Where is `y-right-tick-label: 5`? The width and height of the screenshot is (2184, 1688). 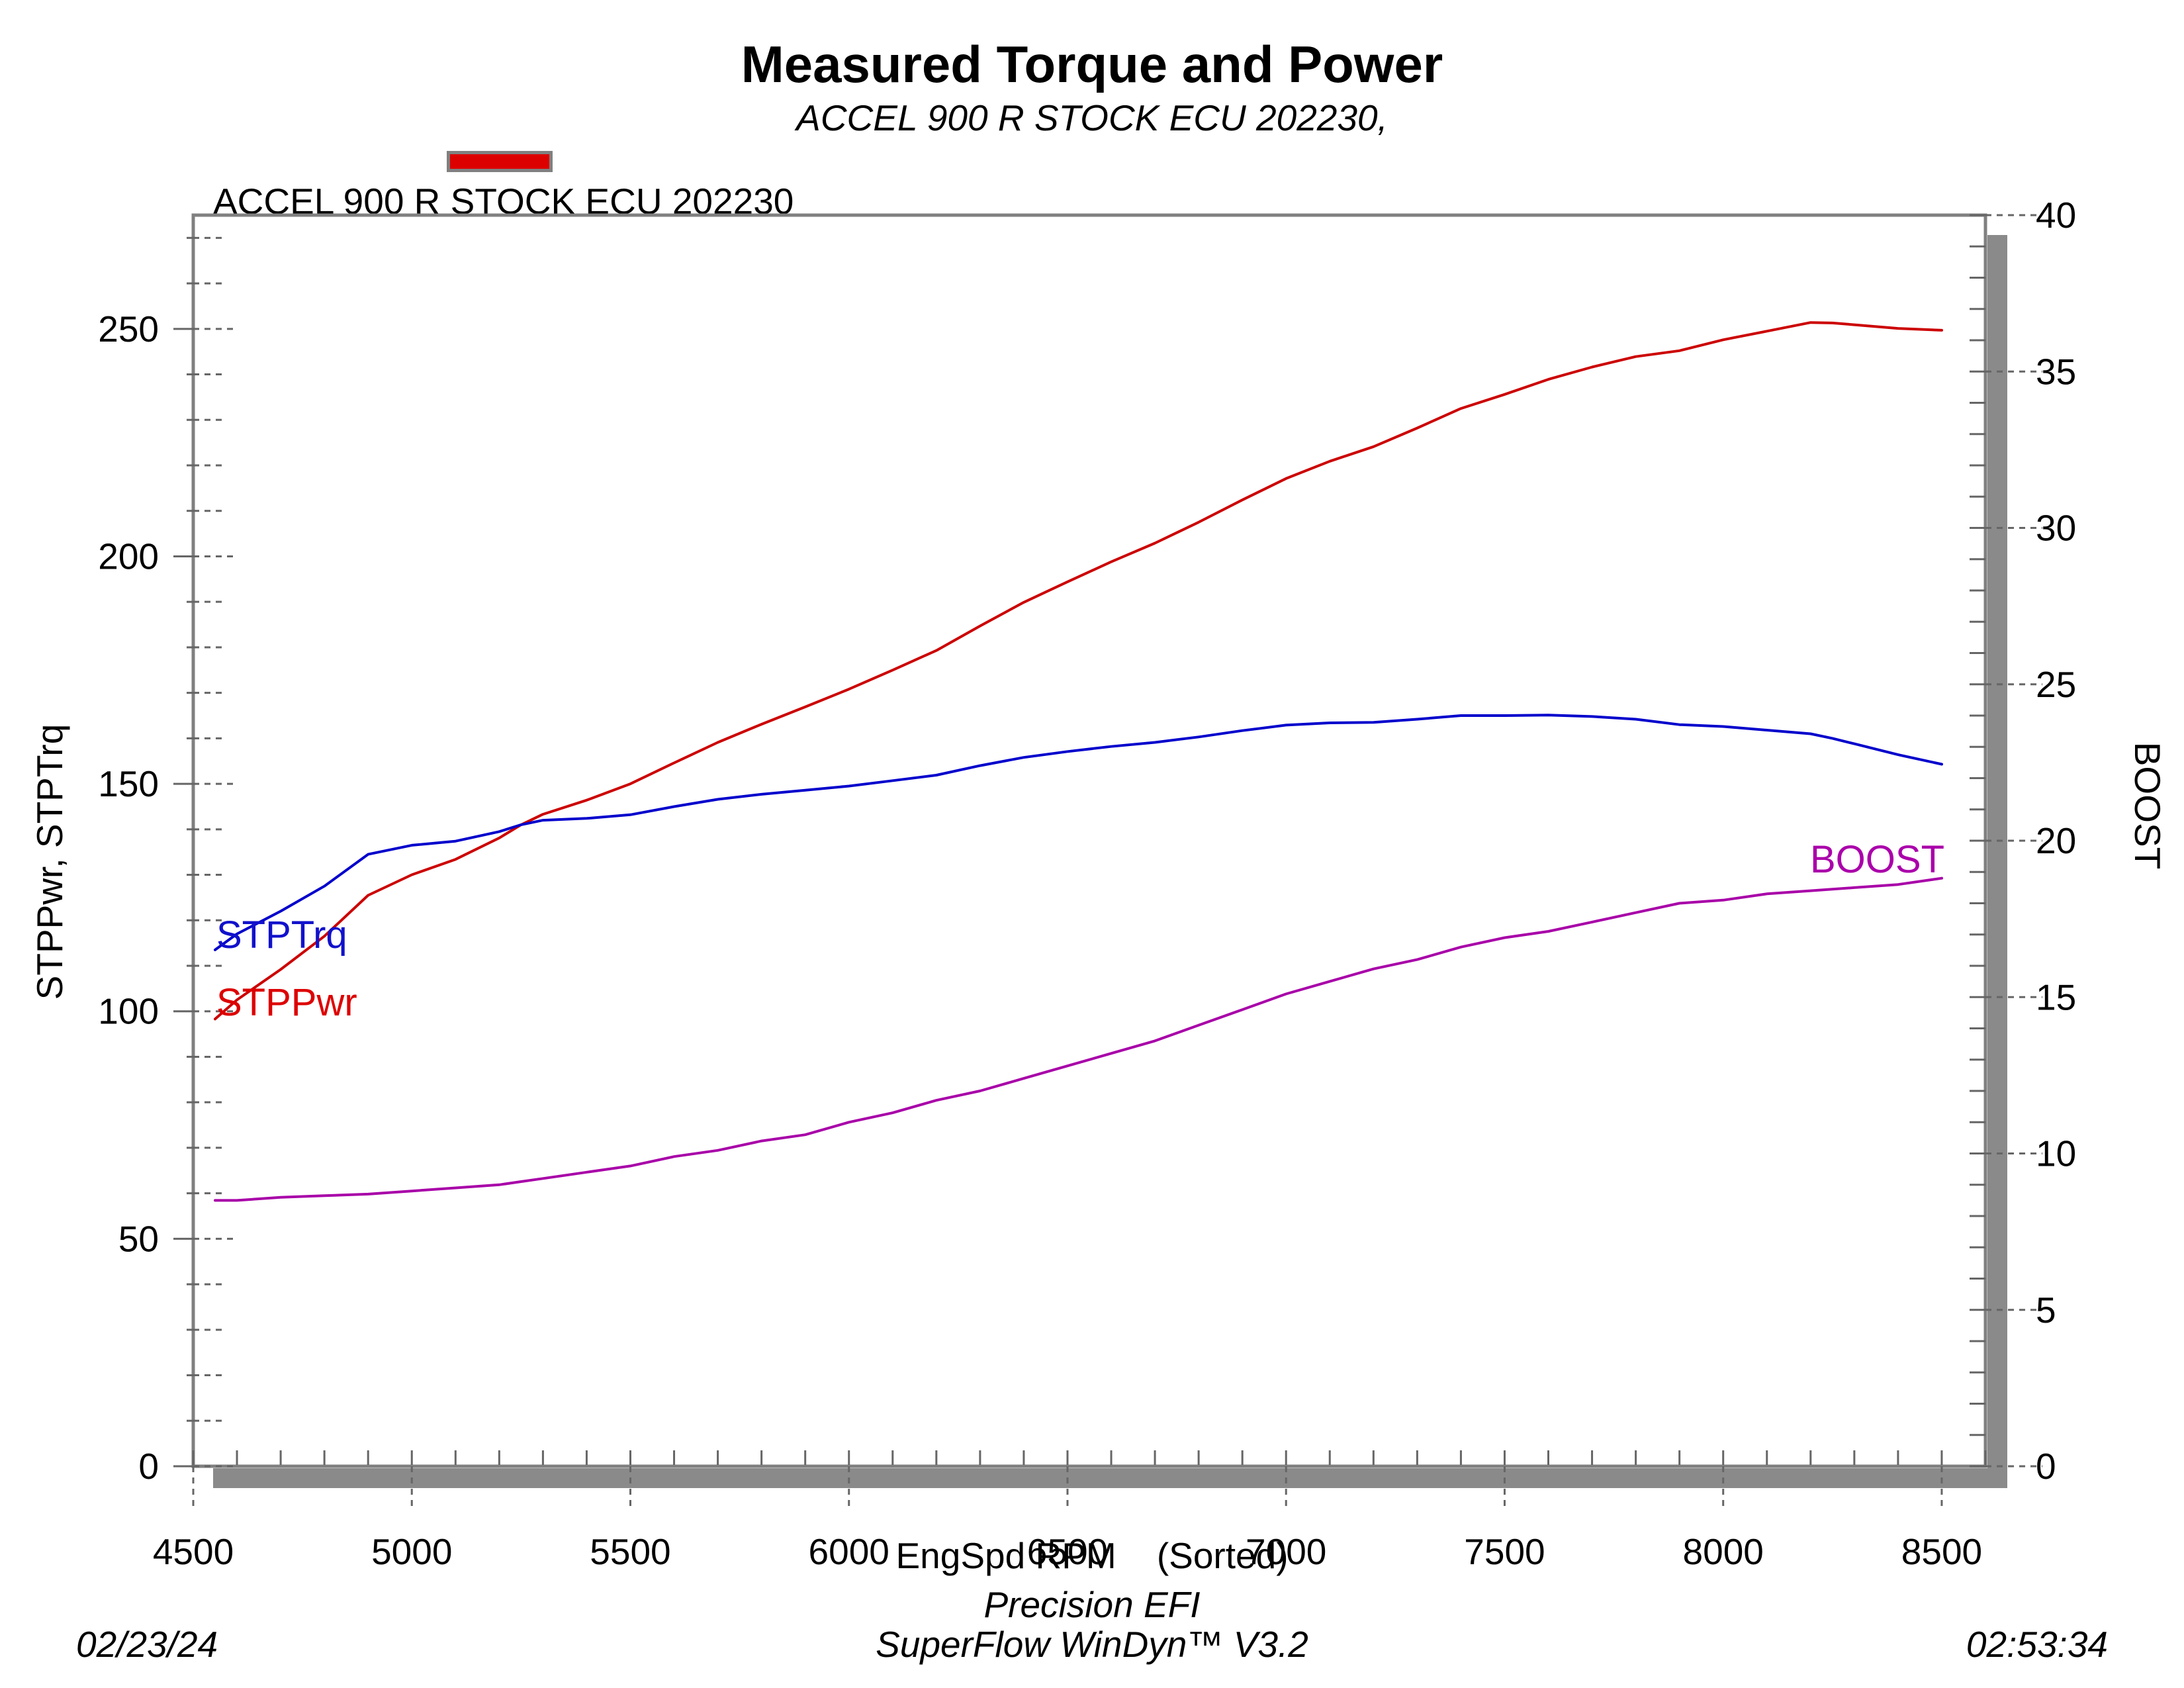
y-right-tick-label: 5 is located at coordinates (2046, 1310).